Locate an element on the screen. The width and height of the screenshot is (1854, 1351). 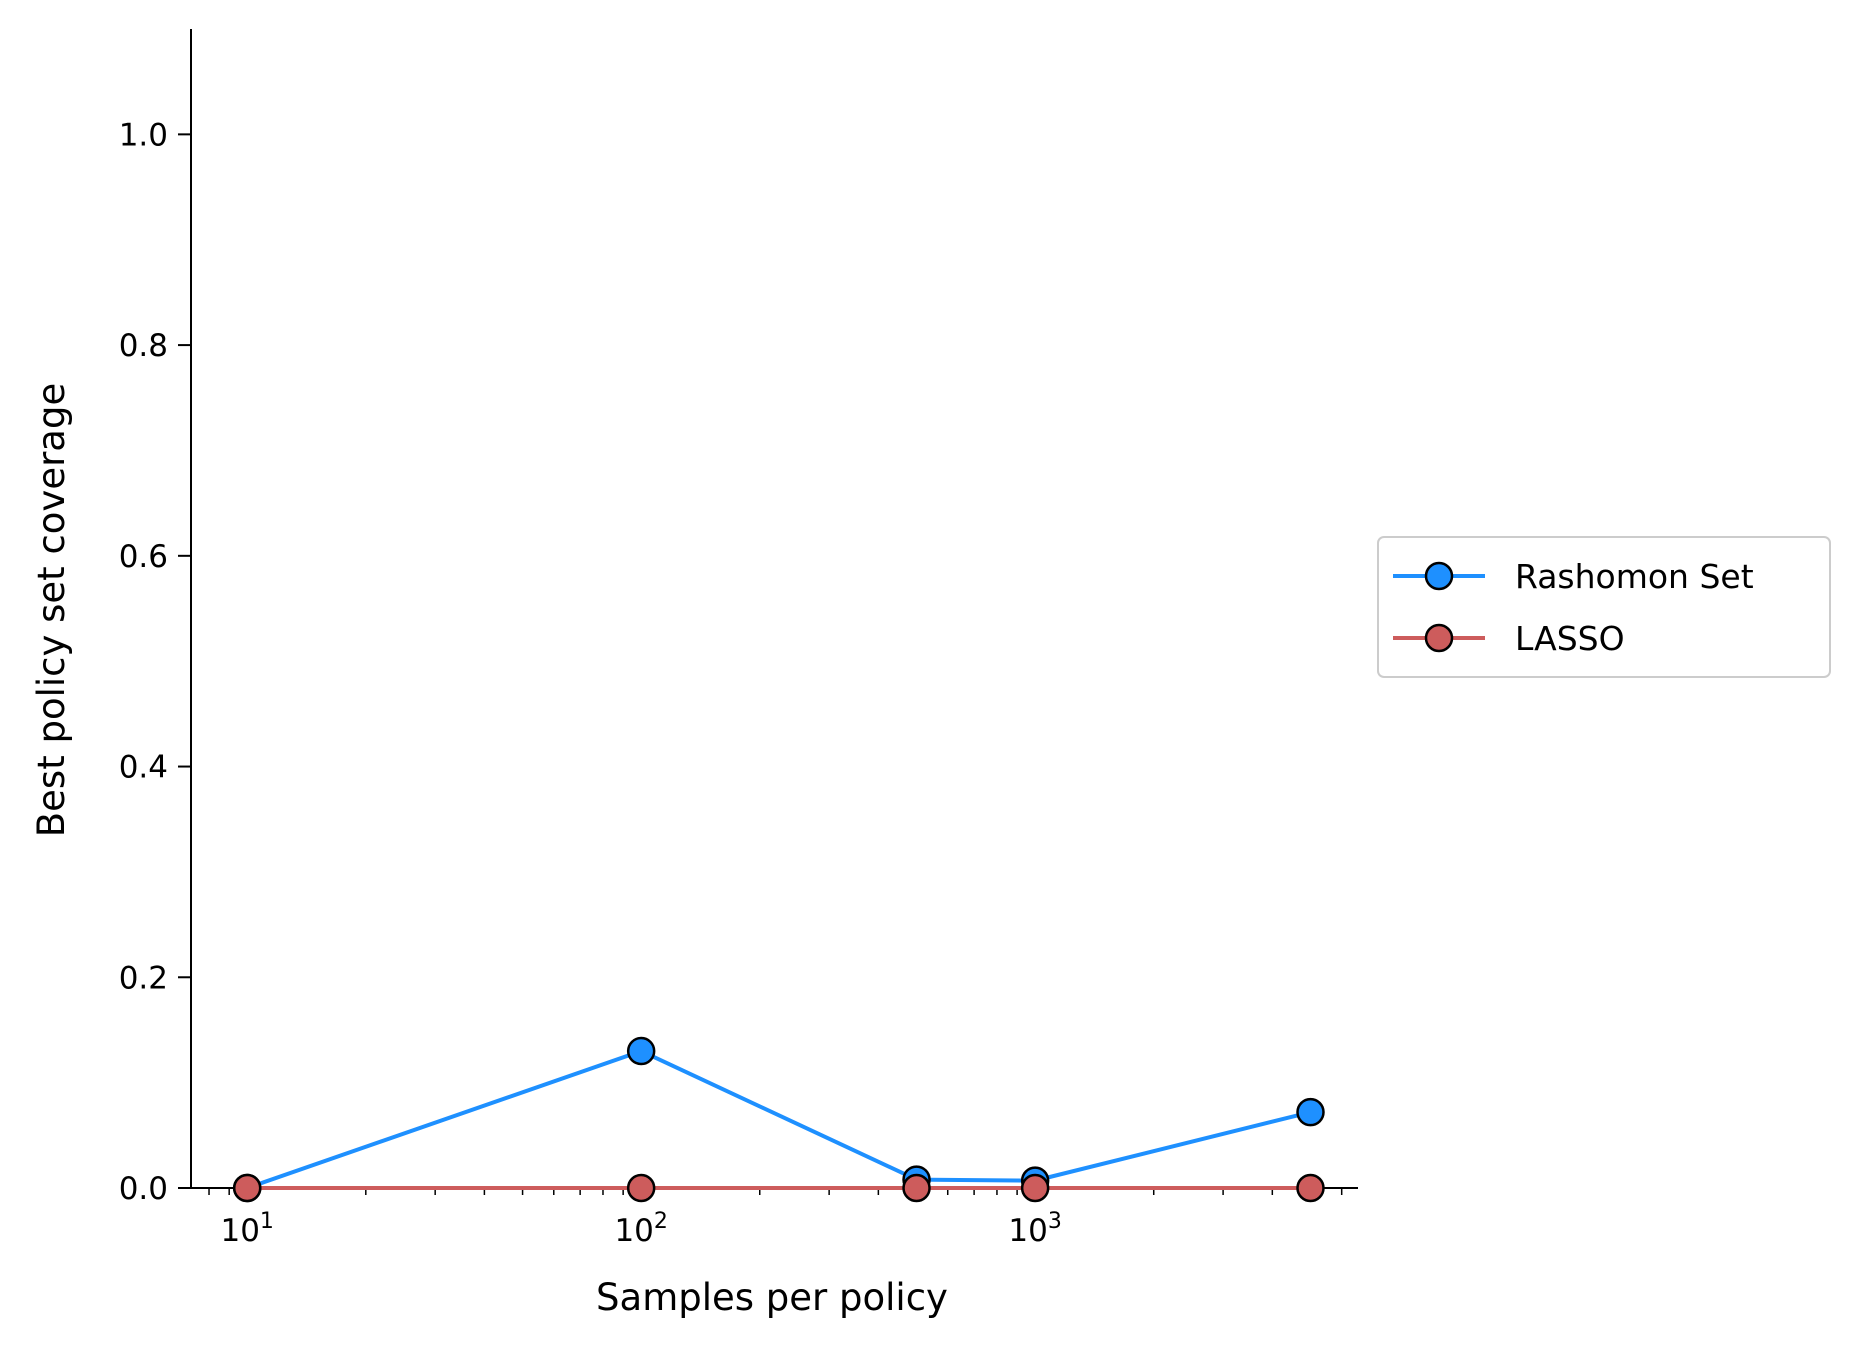
y-tick-label: 0.8 is located at coordinates (143, 346).